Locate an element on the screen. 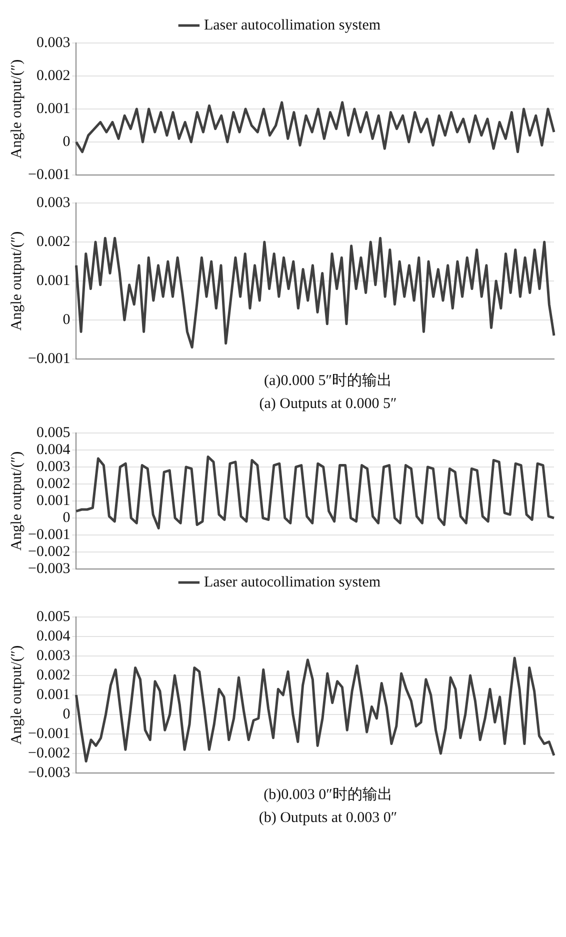 The height and width of the screenshot is (937, 566). text: (b)0.003 0″时的输出 is located at coordinates (328, 795).